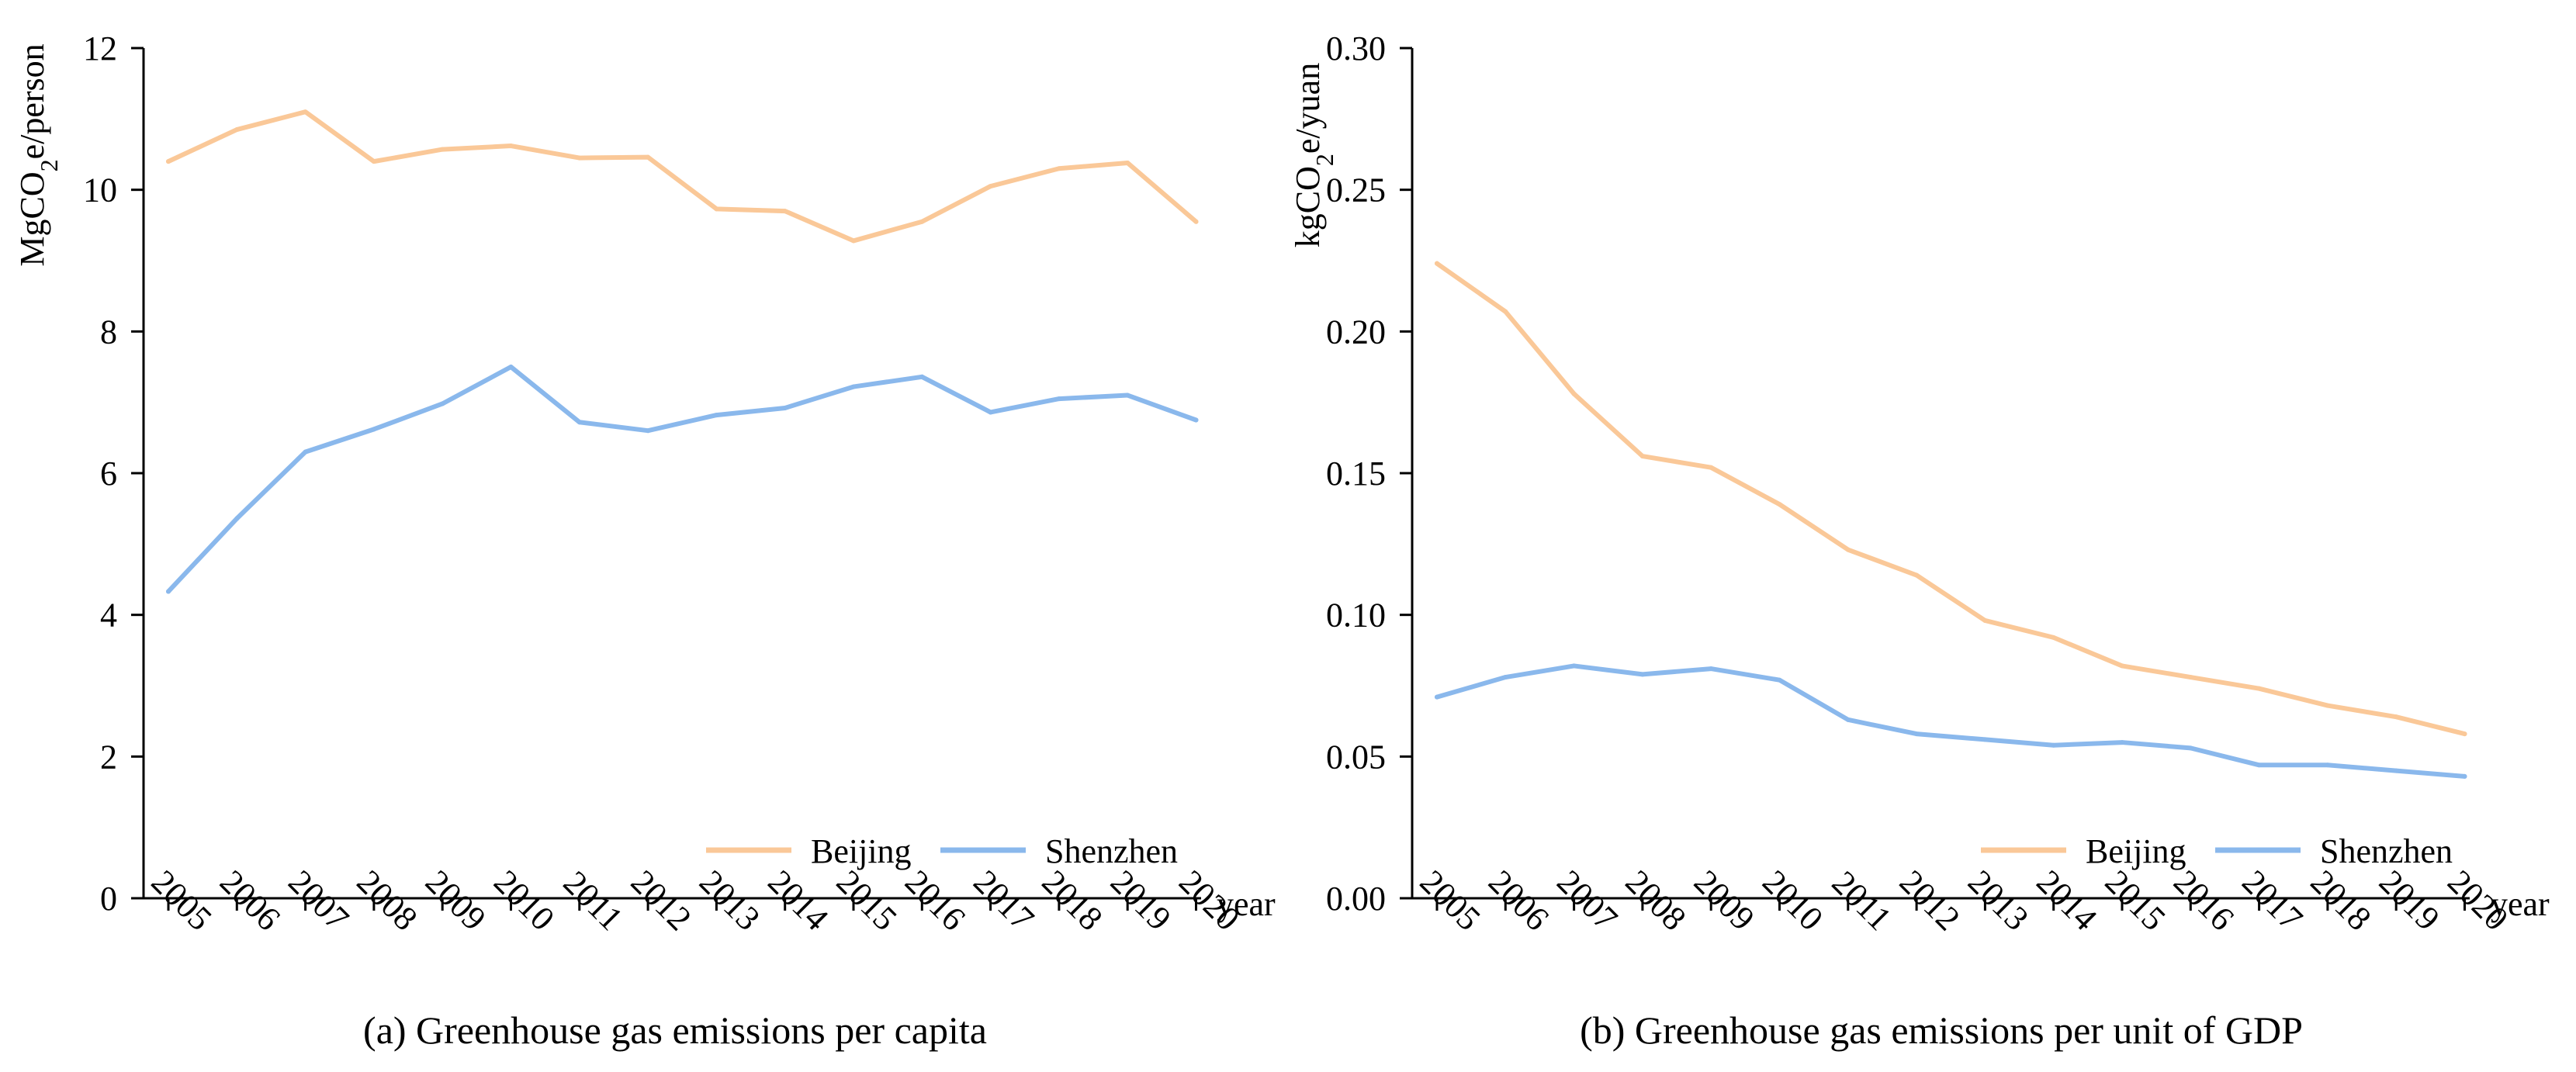 This screenshot has height=1072, width=2576. What do you see at coordinates (1450, 900) in the screenshot?
I see `x-tick-label: 2005` at bounding box center [1450, 900].